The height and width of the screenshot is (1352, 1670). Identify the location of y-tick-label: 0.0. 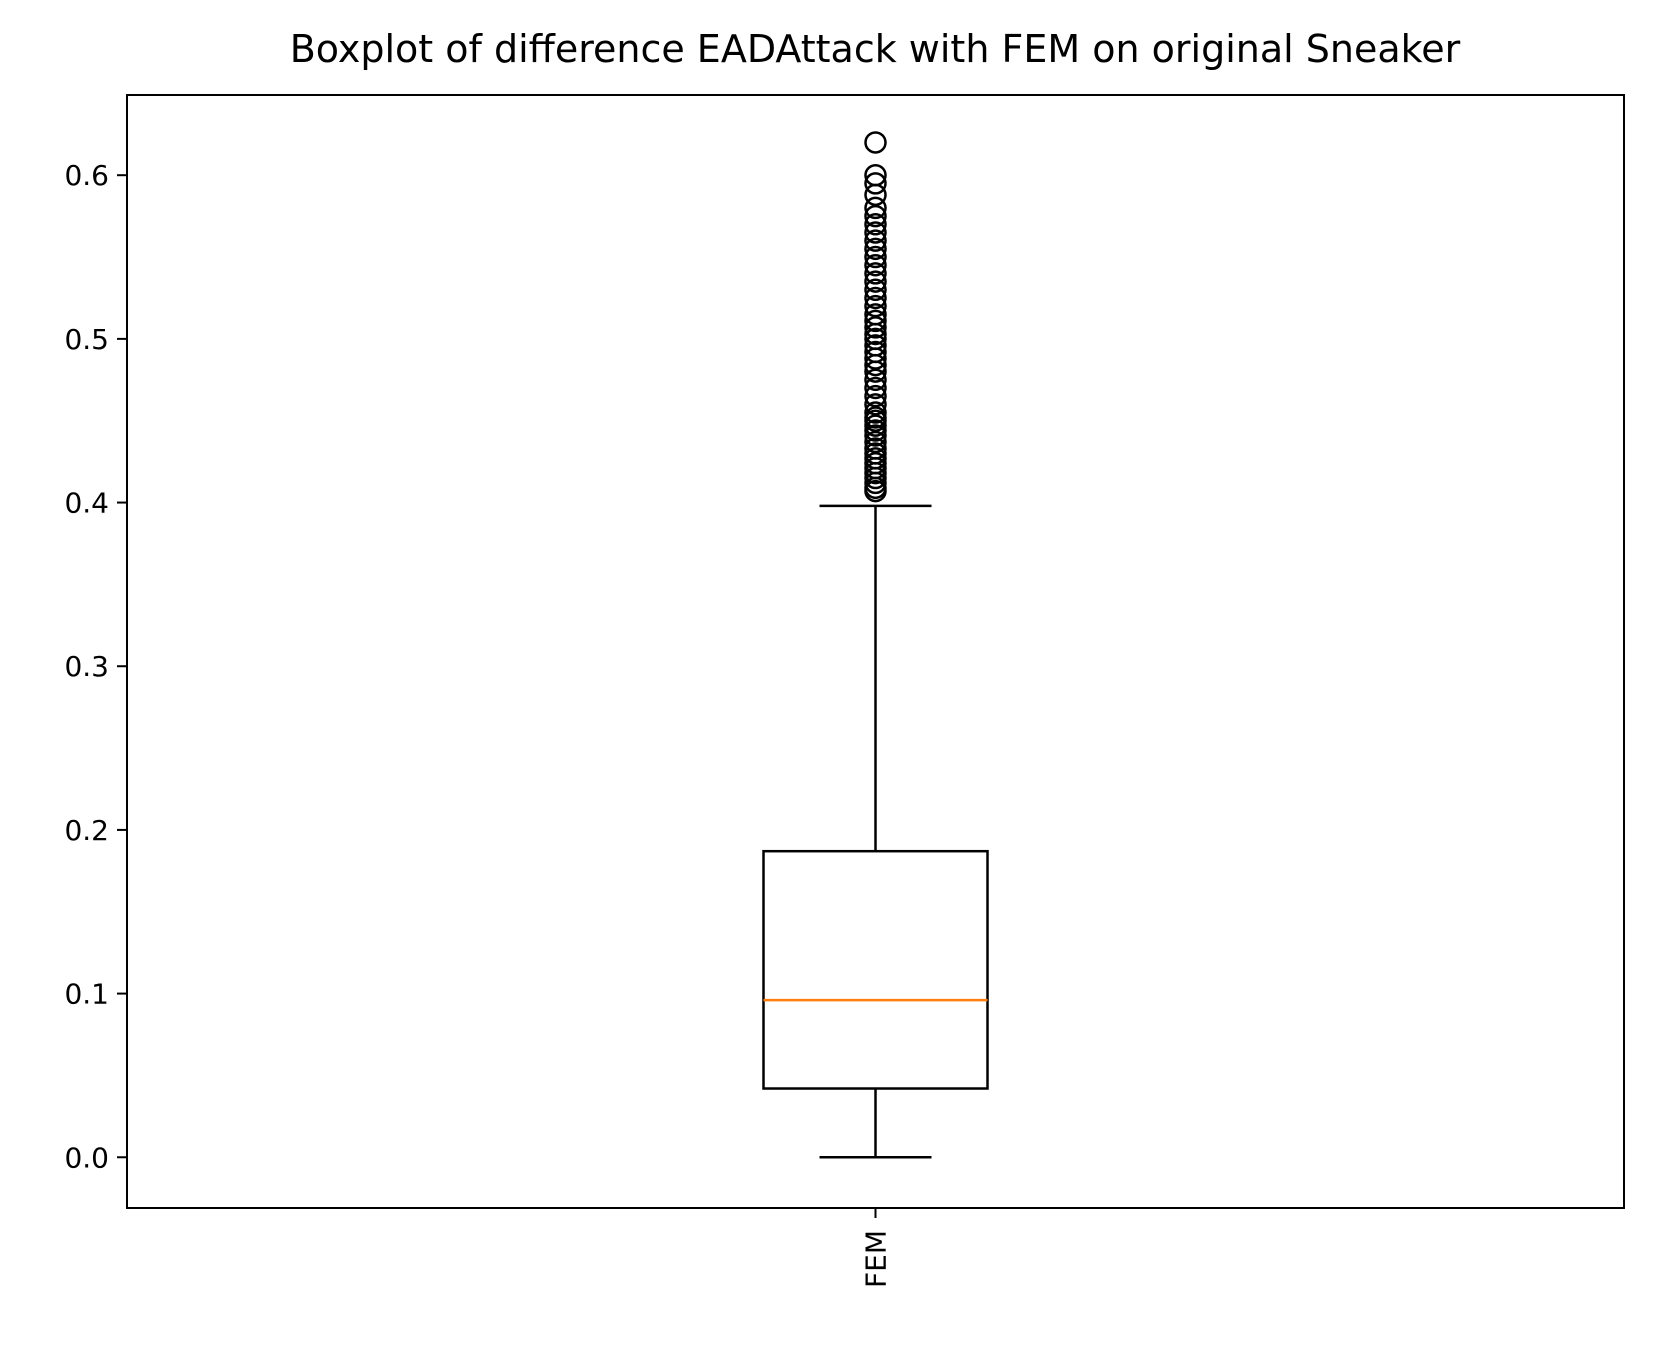
(86, 1157).